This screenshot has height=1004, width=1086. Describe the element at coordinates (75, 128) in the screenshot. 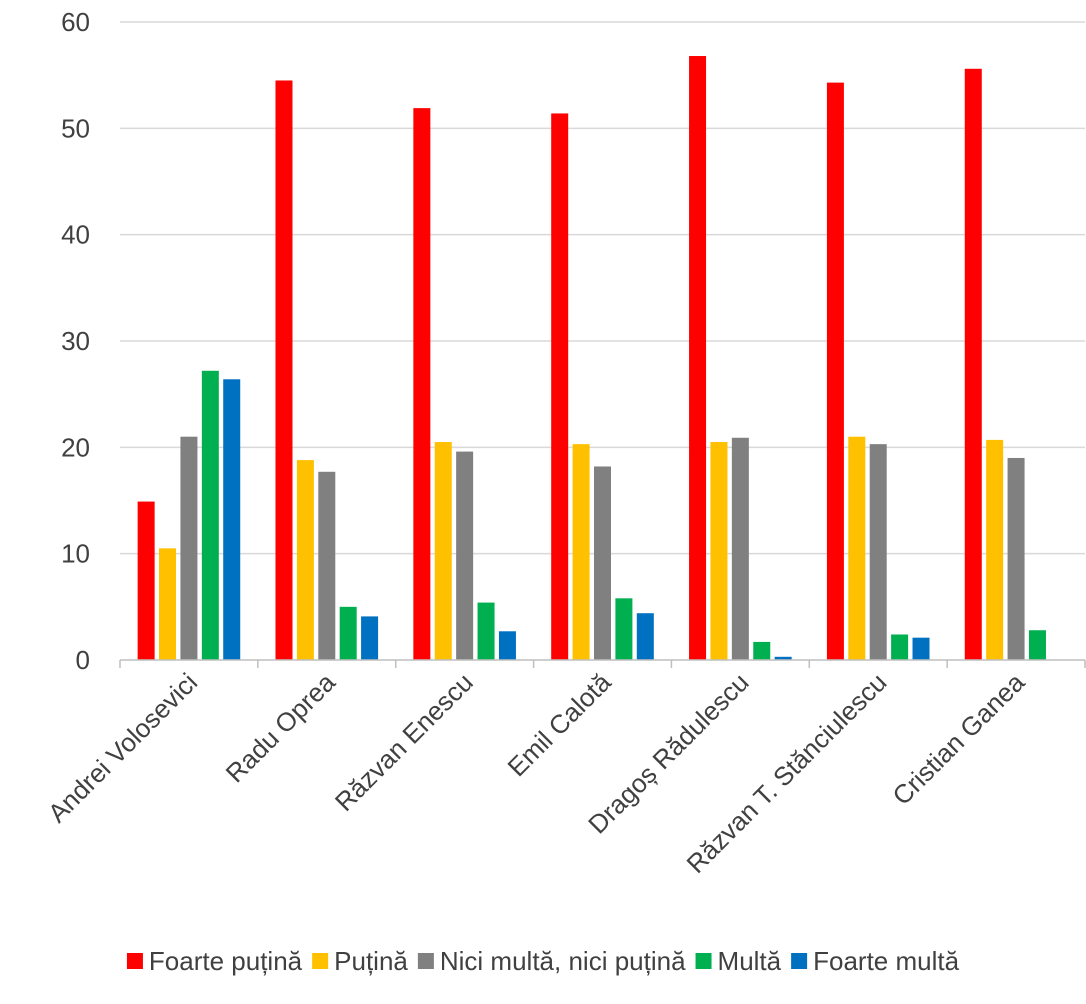

I see `y-tick-label: 50` at that location.